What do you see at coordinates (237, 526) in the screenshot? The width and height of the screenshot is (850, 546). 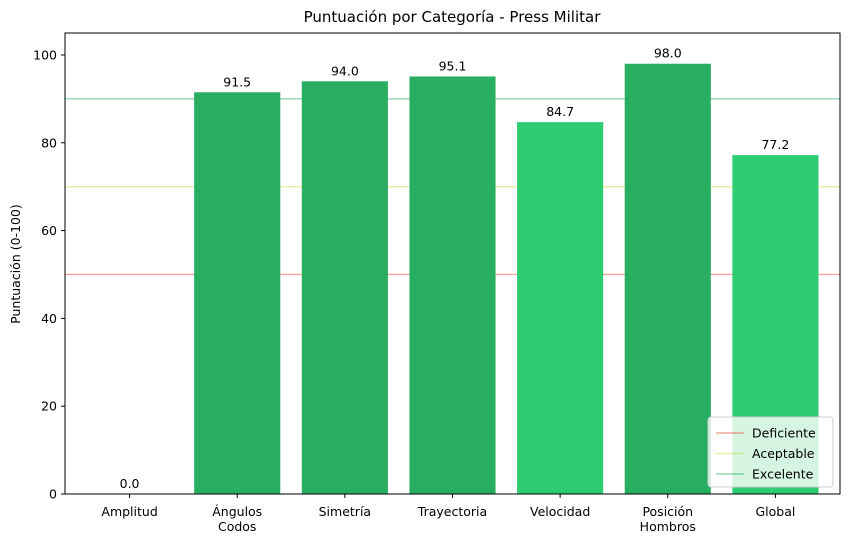 I see `x-tick-label: Codos` at bounding box center [237, 526].